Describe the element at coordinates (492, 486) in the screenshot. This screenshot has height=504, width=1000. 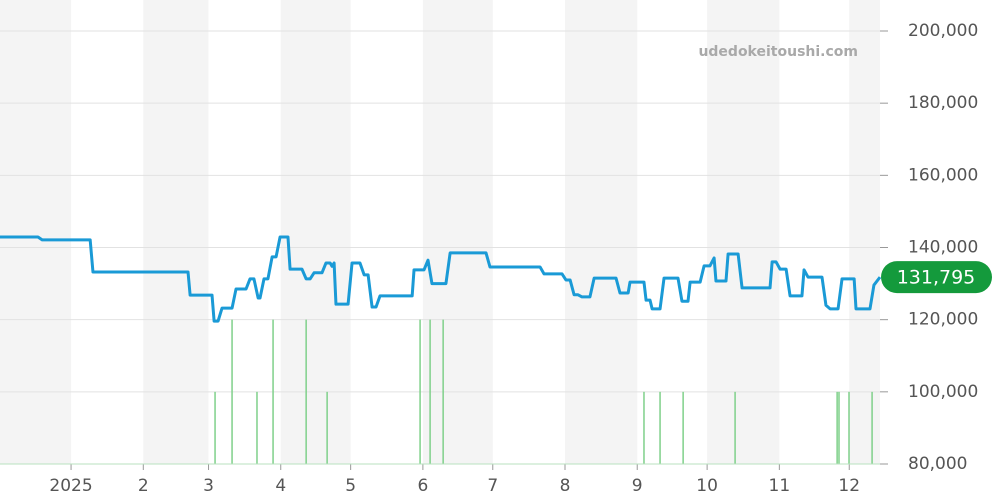
I see `x-tick-label: 7` at that location.